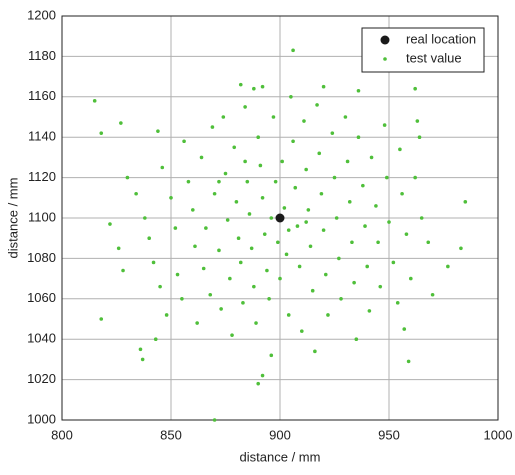 This screenshot has width=515, height=475. Describe the element at coordinates (41, 297) in the screenshot. I see `y-tick-label: 1060` at that location.